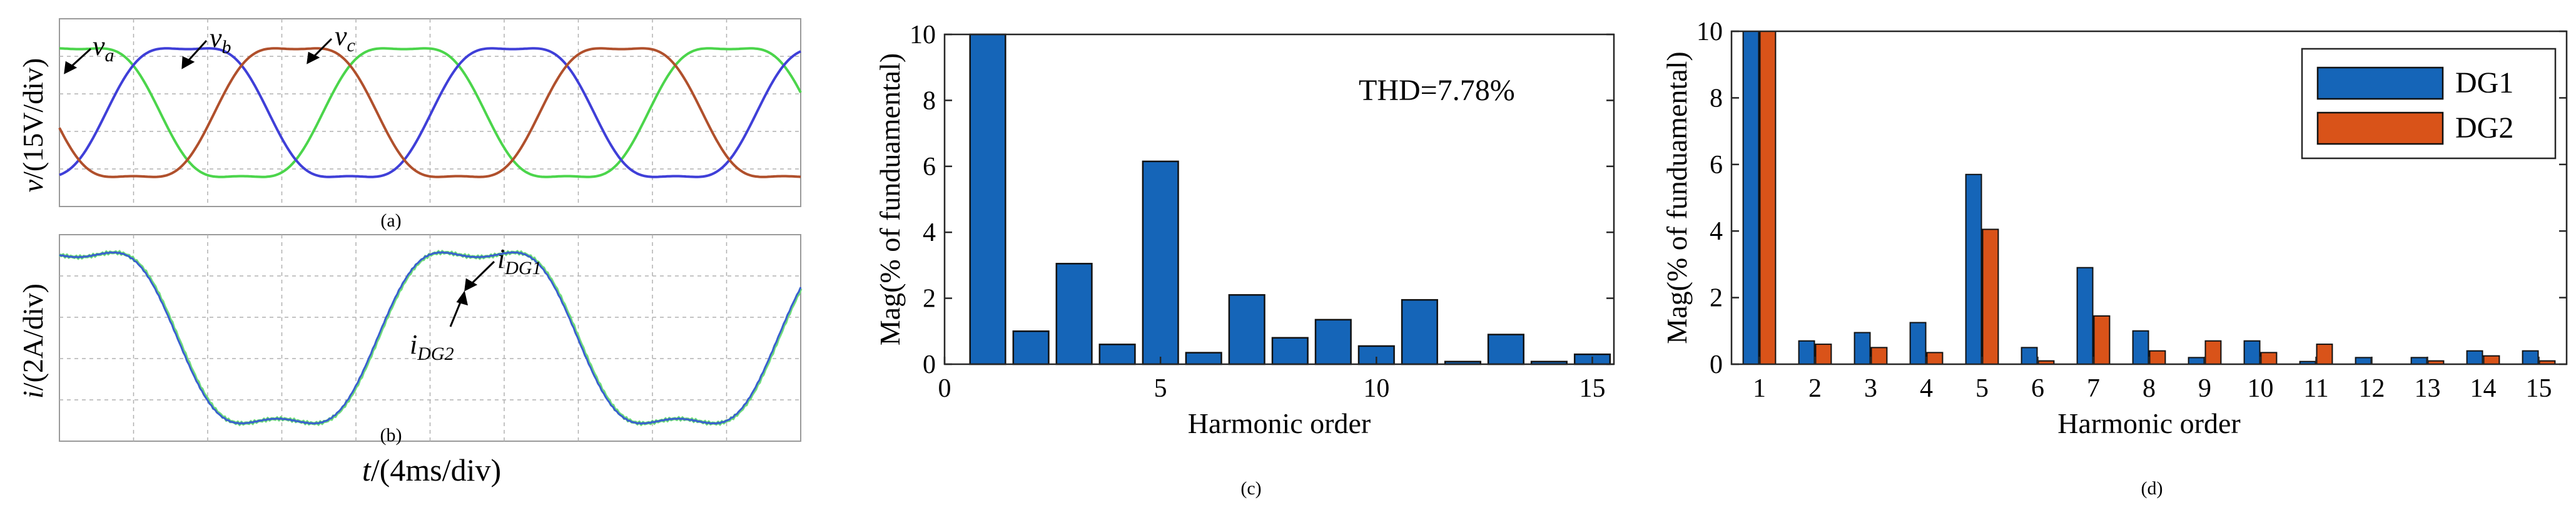  Describe the element at coordinates (194, 54) in the screenshot. I see `vb-arrow` at that location.